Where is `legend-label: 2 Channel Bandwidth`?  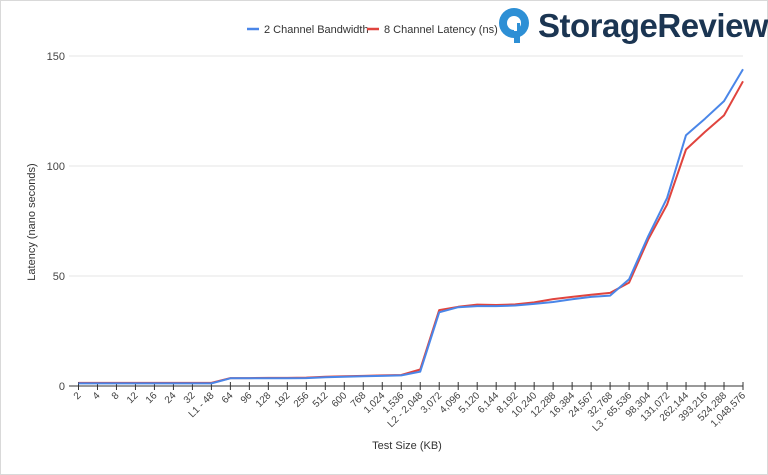
legend-label: 2 Channel Bandwidth is located at coordinates (316, 30).